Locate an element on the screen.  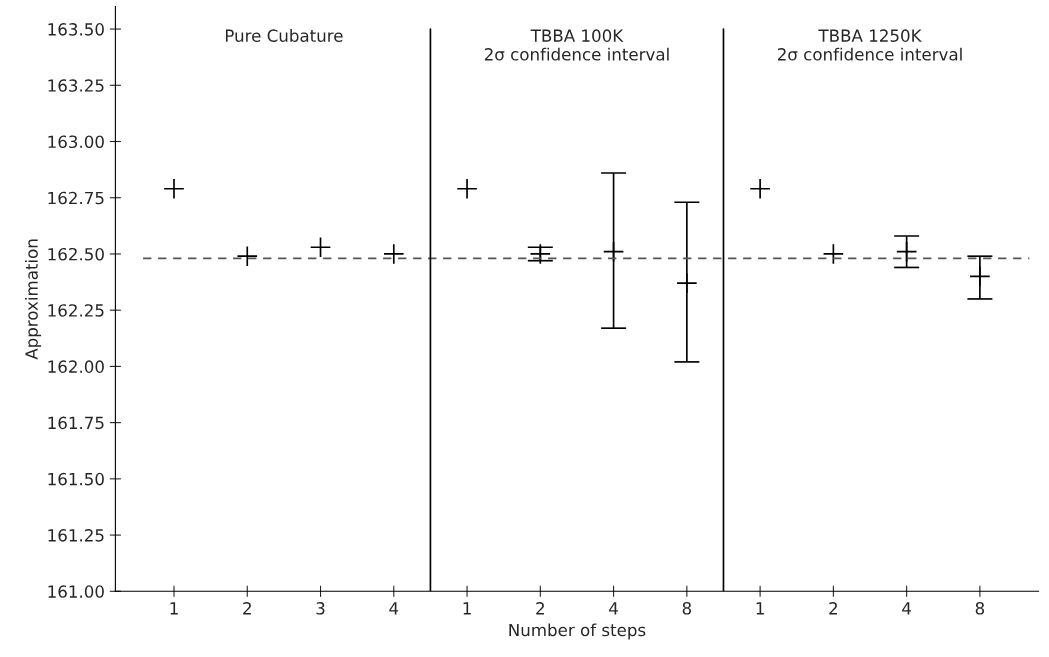
y-tick-label: 162.75 is located at coordinates (76, 198).